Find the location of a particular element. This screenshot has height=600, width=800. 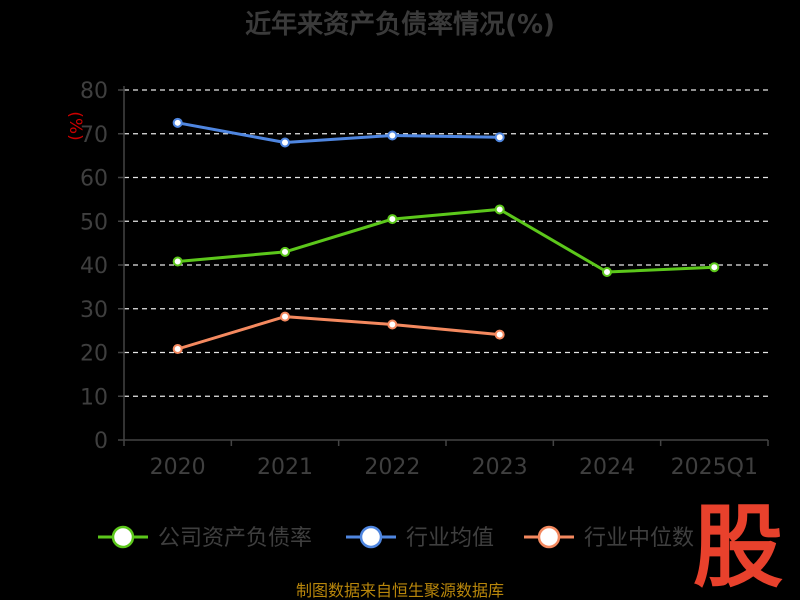

x-tick-label: 2024 is located at coordinates (607, 467).